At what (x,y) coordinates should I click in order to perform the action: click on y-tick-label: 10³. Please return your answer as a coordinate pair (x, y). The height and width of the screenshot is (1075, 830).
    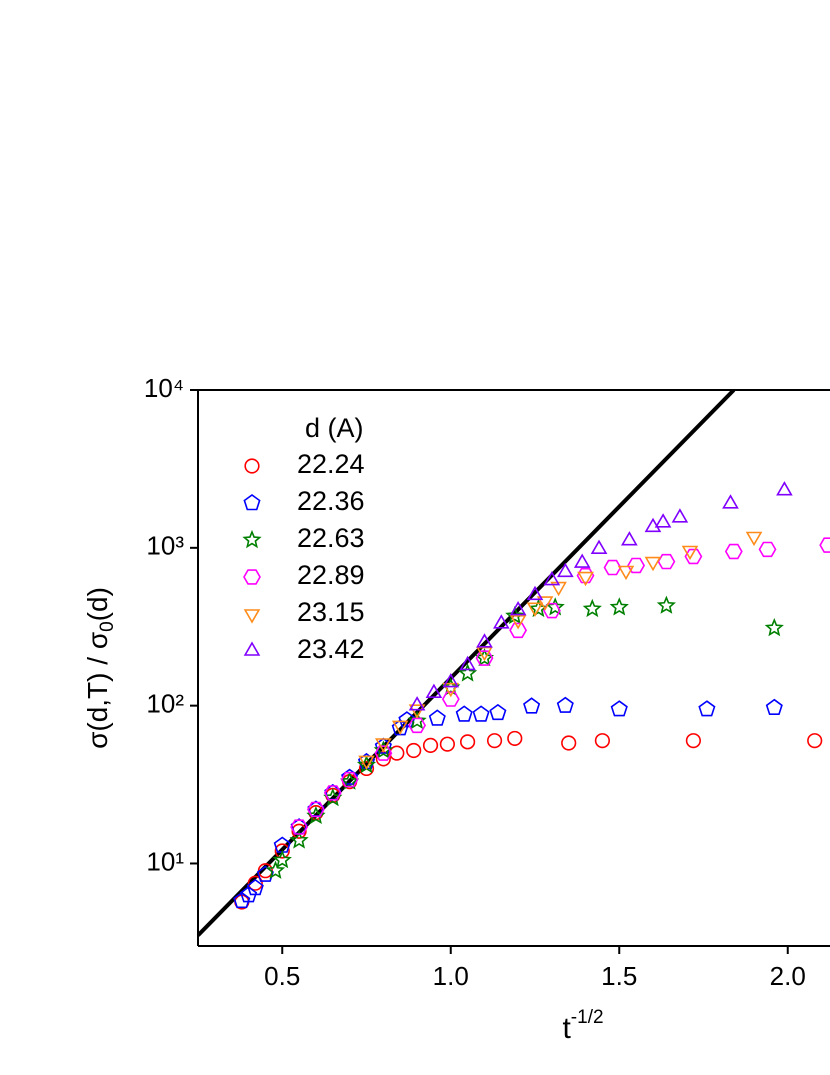
    Looking at the image, I should click on (165, 546).